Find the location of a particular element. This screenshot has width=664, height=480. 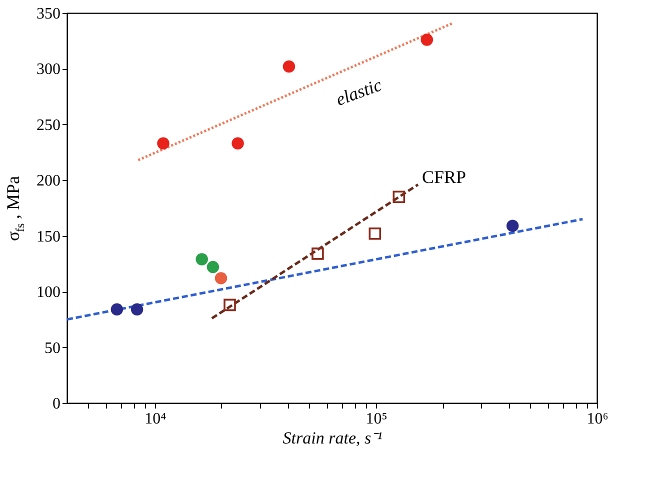

y-axis-title: σfs, MPa is located at coordinates (15, 208).